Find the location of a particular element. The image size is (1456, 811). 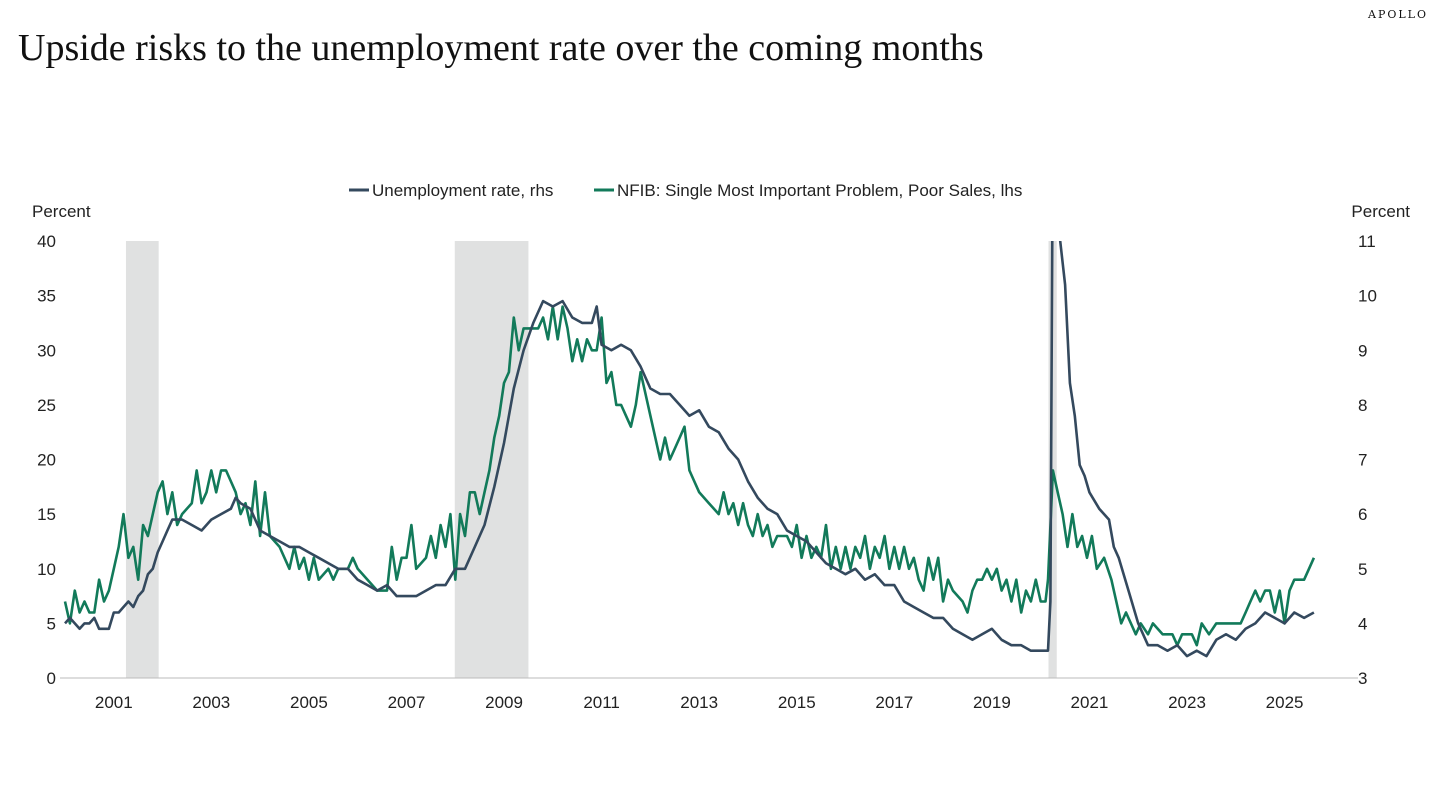

right-tick-label: 5 is located at coordinates (1362, 569).